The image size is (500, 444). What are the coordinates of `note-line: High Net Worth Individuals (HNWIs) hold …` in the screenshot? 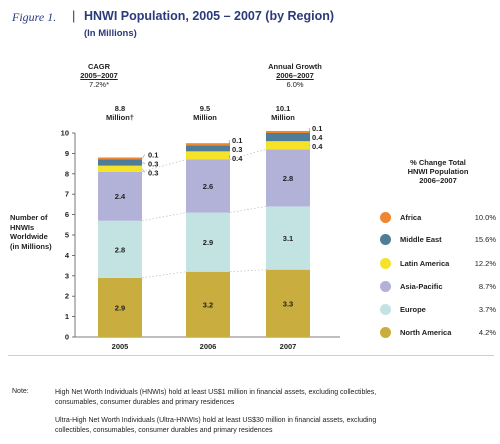 It's located at (216, 392).